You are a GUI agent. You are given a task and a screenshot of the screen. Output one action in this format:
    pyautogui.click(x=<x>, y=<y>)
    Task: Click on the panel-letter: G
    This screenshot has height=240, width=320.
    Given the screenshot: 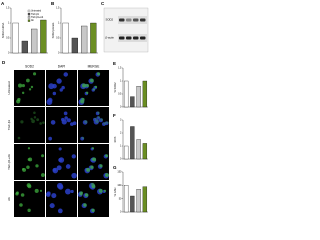 What is the action you would take?
    pyautogui.click(x=115, y=167)
    